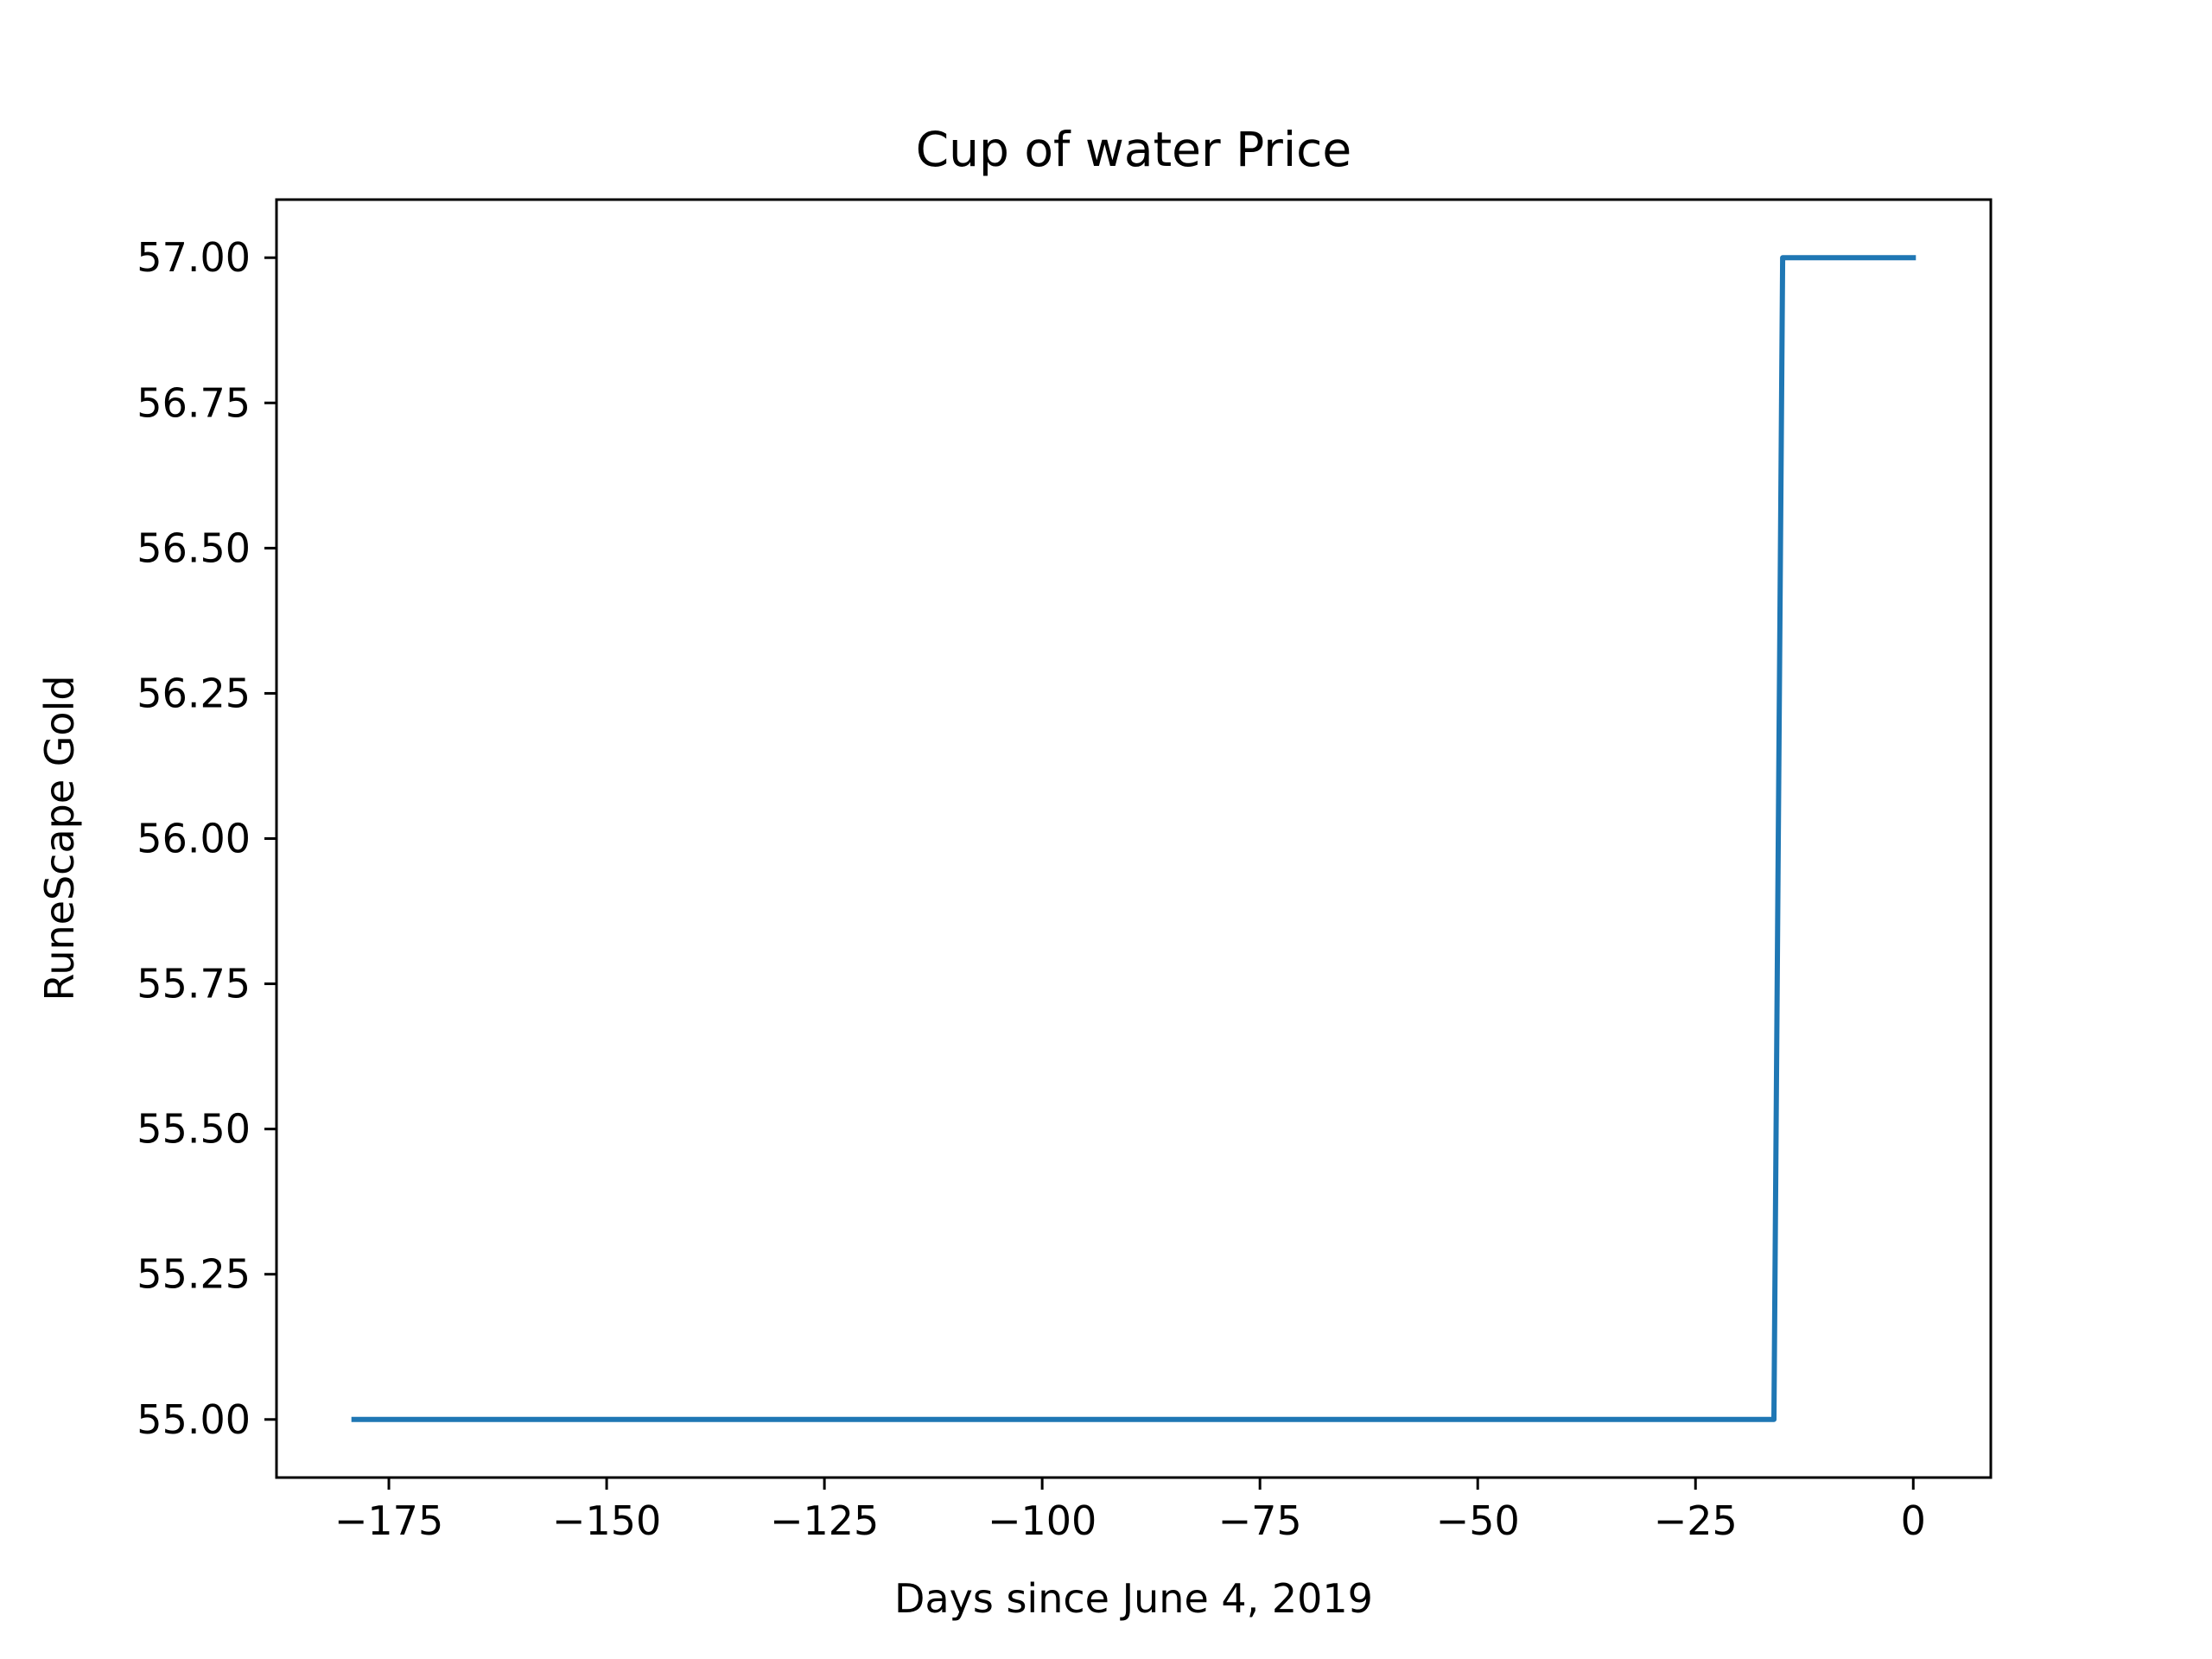  I want to click on y-axis-label: RuneScape Gold, so click(59, 838).